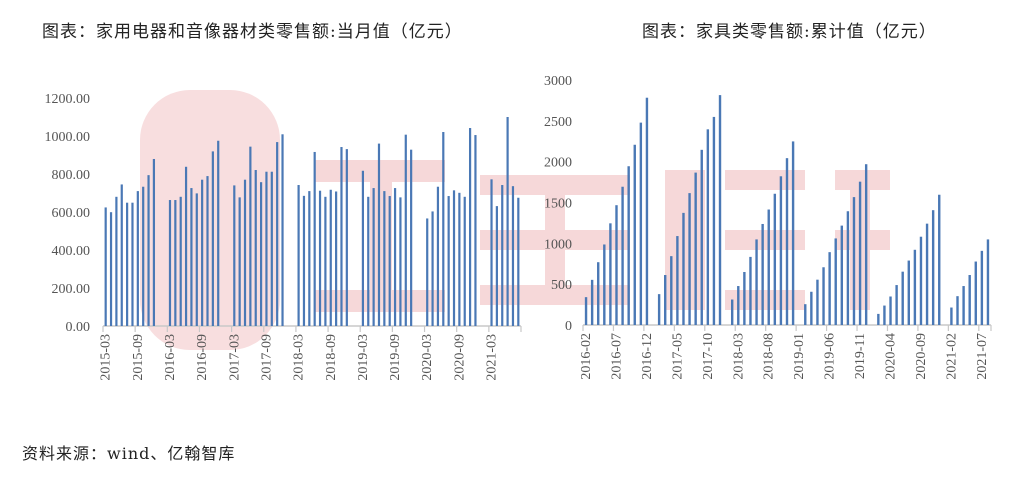  I want to click on x-tick-label: 2017-05, so click(677, 356).